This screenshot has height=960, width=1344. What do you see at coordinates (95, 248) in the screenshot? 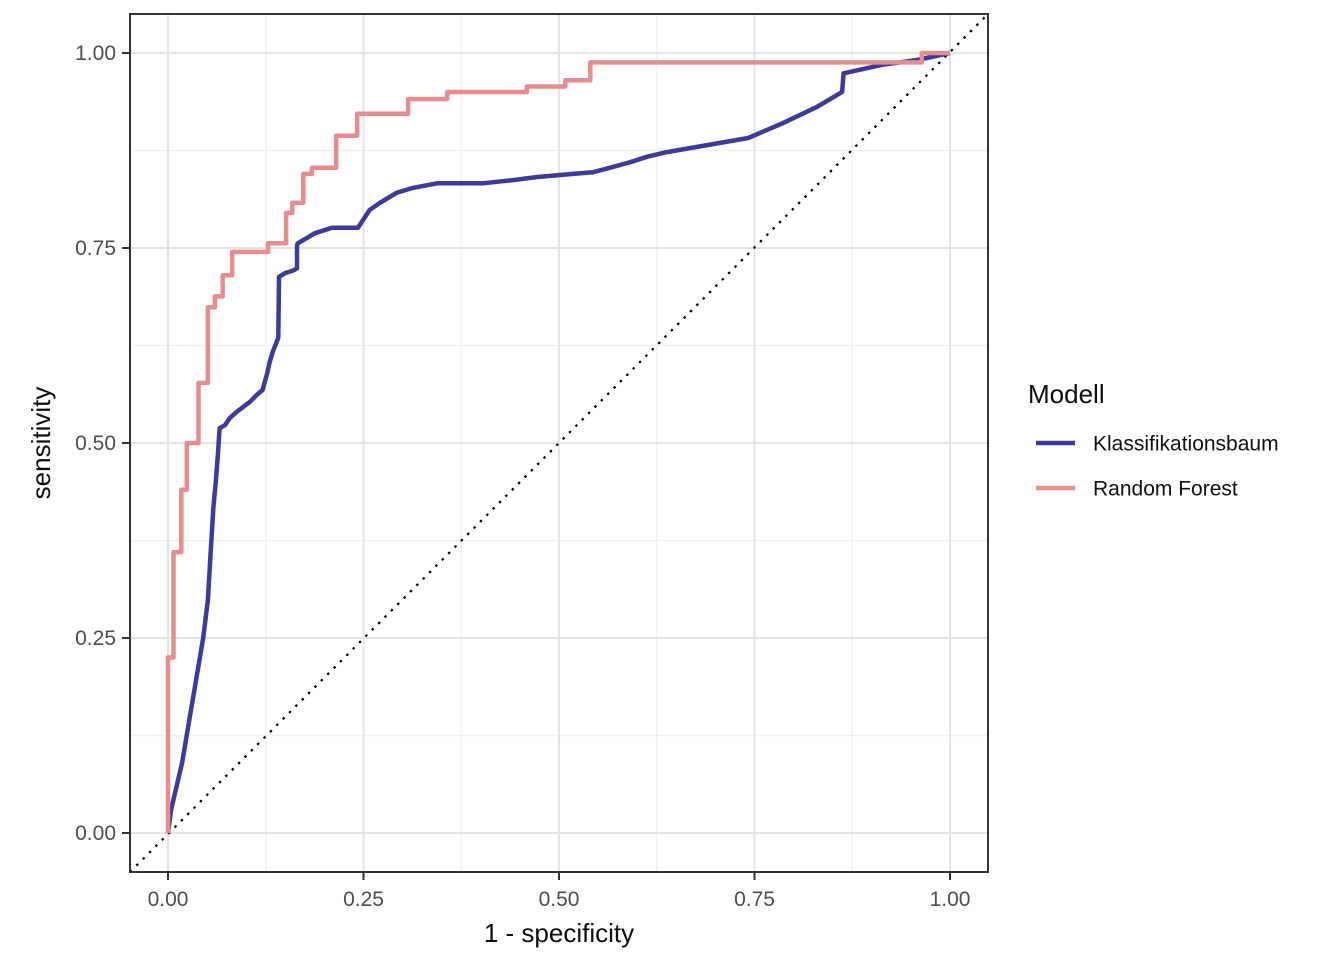
I see `y-tick-label: 0.75` at bounding box center [95, 248].